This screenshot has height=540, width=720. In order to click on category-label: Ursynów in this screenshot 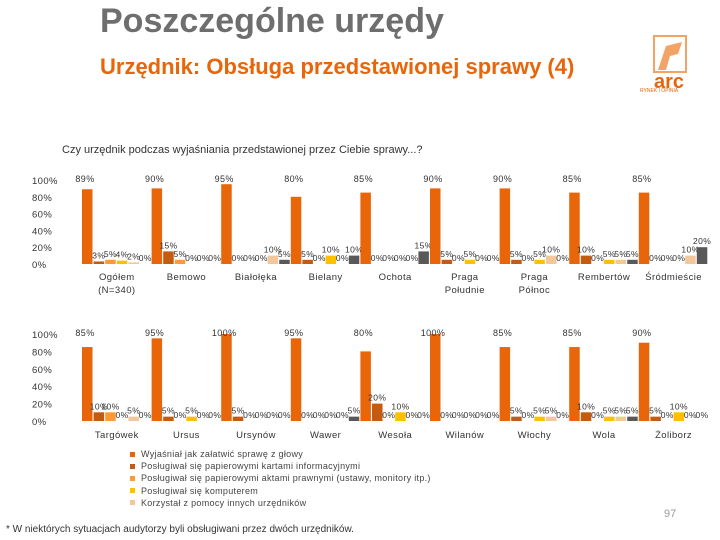, I will do `click(256, 435)`.